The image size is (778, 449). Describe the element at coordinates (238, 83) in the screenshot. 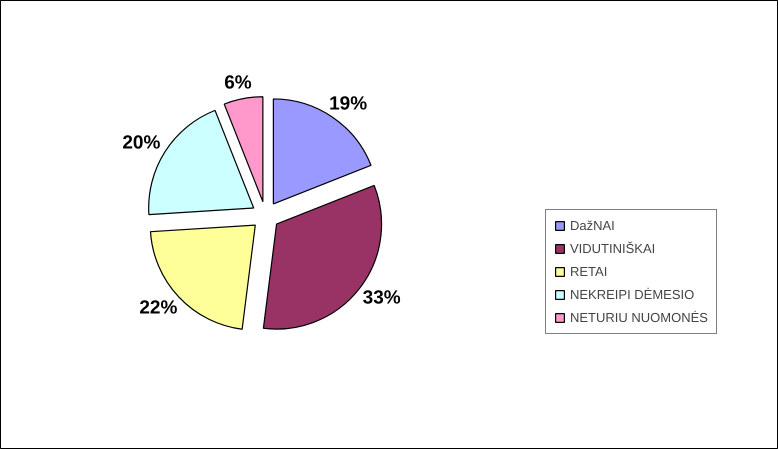

I see `data-label: 6%` at that location.